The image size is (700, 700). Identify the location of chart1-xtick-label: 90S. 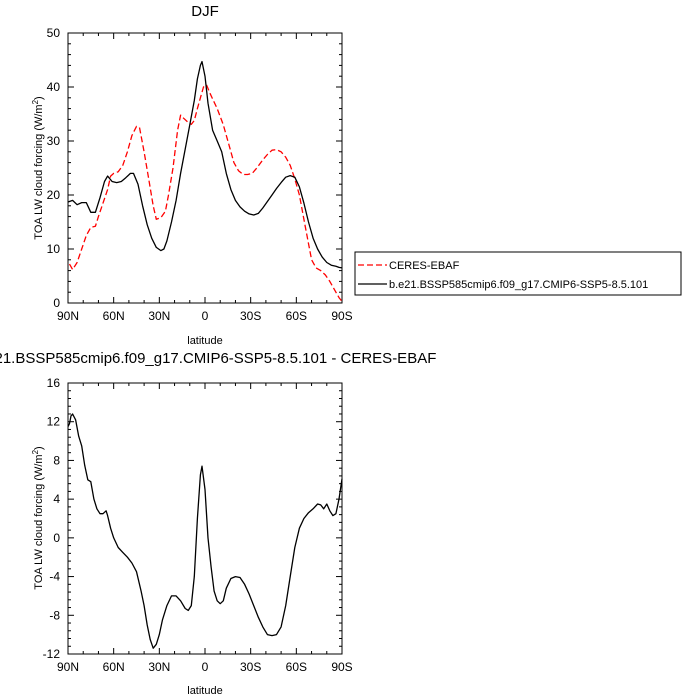
(341, 316).